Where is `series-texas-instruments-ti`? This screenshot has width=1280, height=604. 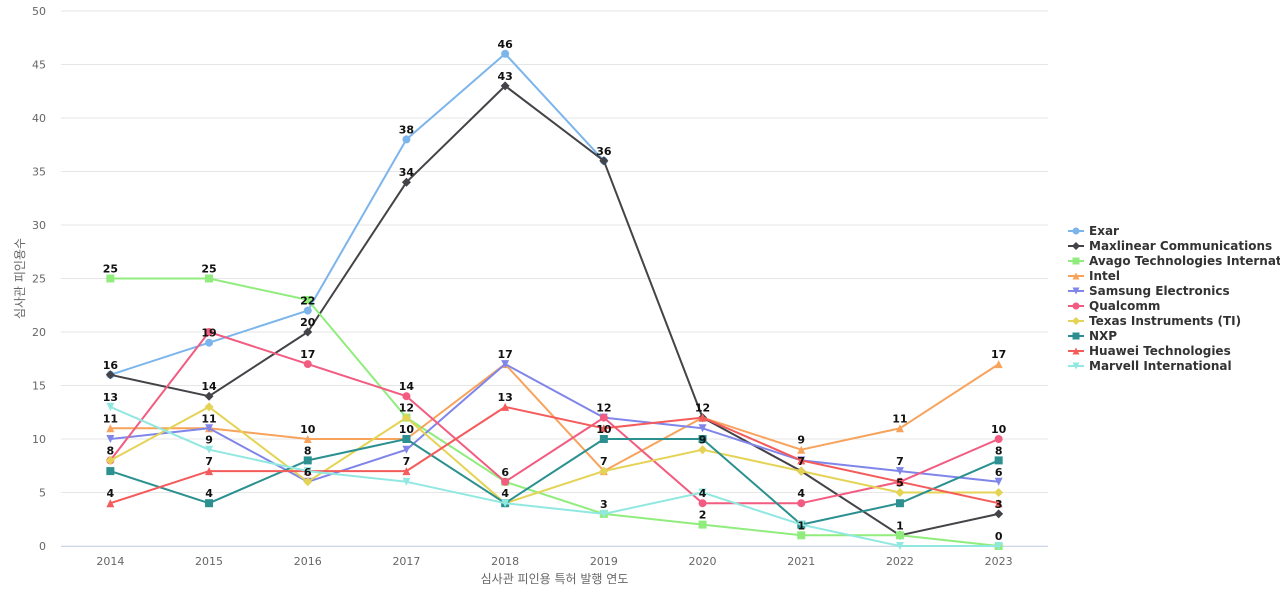
series-texas-instruments-ti is located at coordinates (554, 455).